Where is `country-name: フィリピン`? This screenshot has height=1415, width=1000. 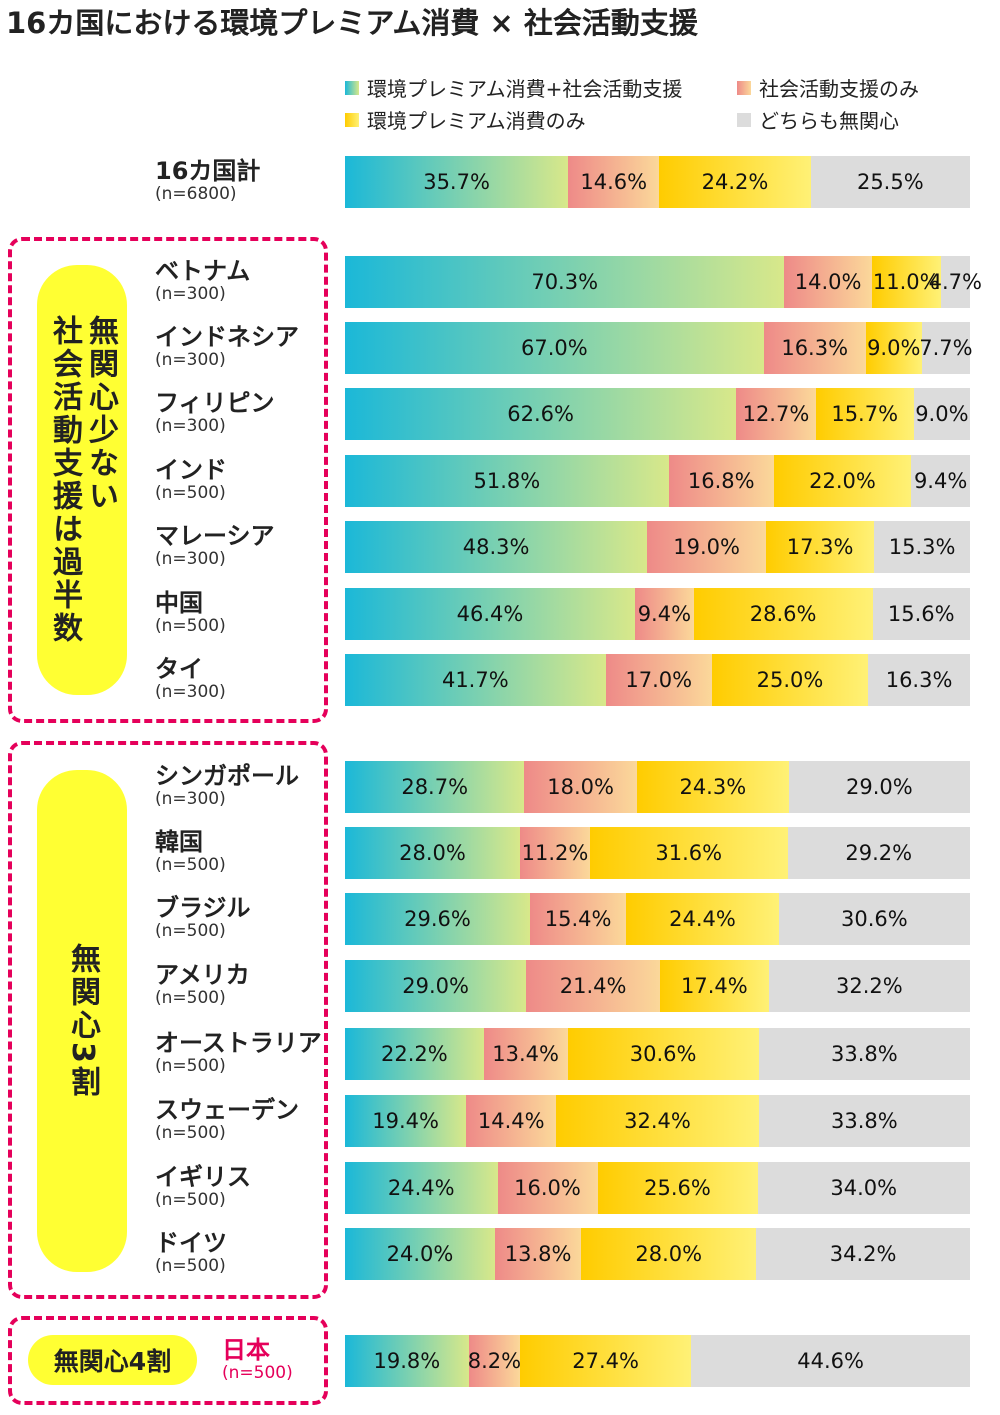 country-name: フィリピン is located at coordinates (215, 403).